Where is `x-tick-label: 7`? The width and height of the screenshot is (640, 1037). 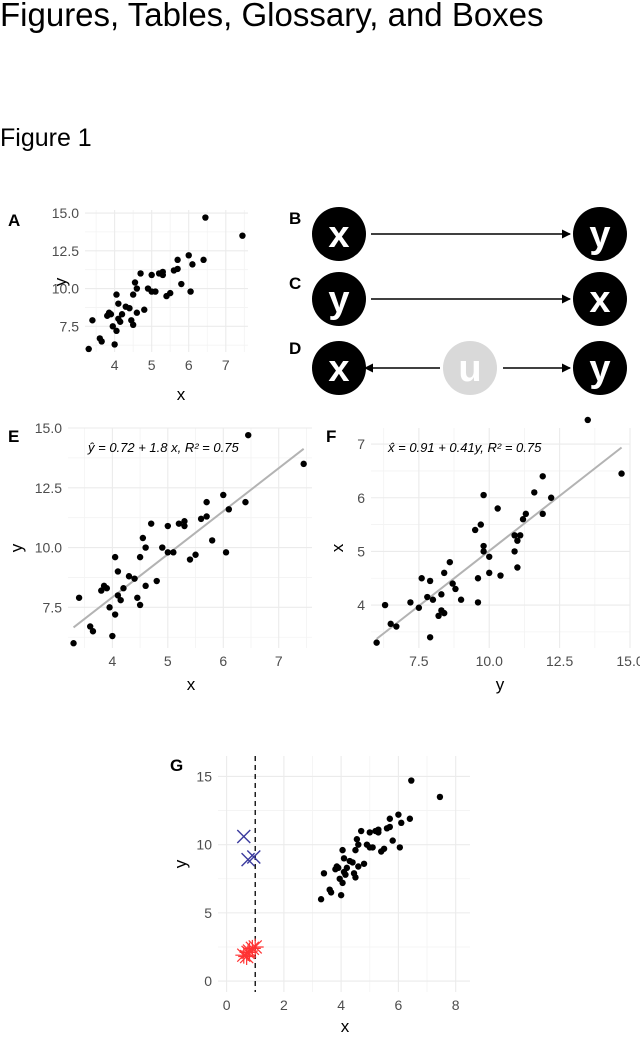 x-tick-label: 7 is located at coordinates (226, 365).